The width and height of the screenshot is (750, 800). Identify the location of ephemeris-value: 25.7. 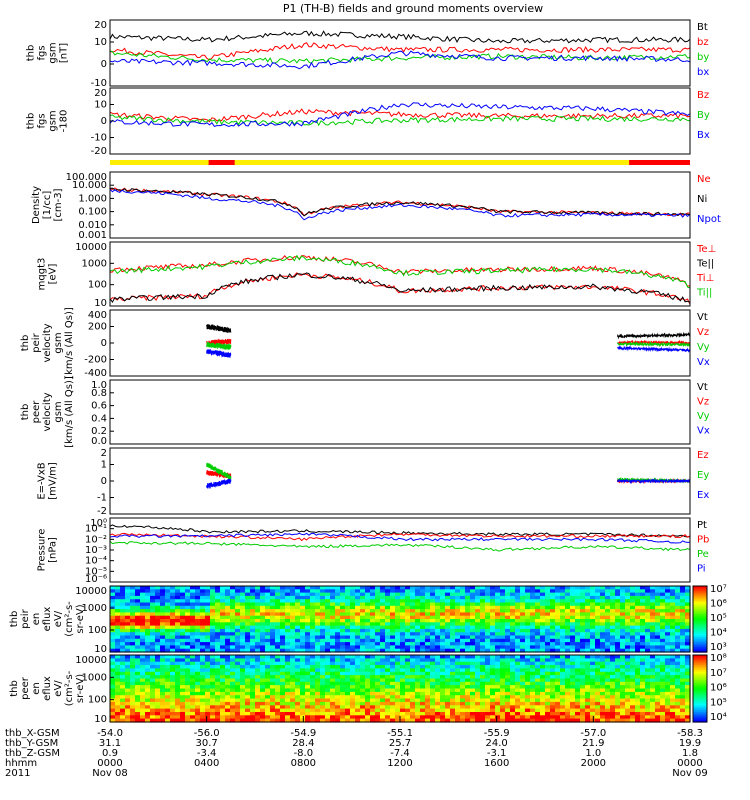
(400, 743).